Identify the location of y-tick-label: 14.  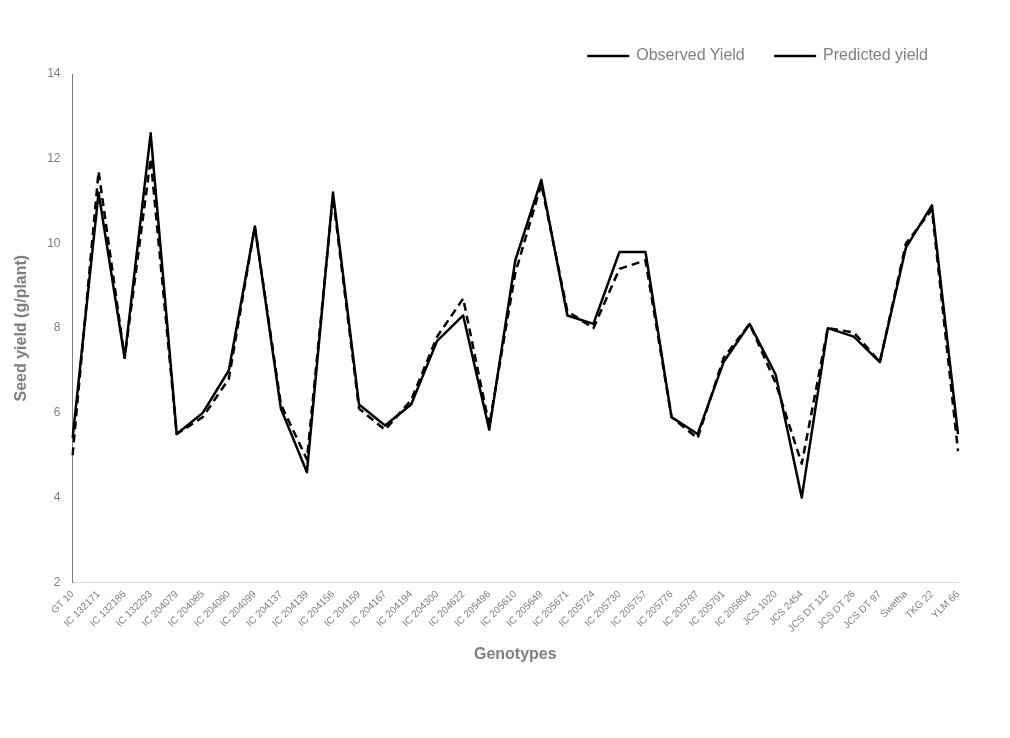
(54, 73).